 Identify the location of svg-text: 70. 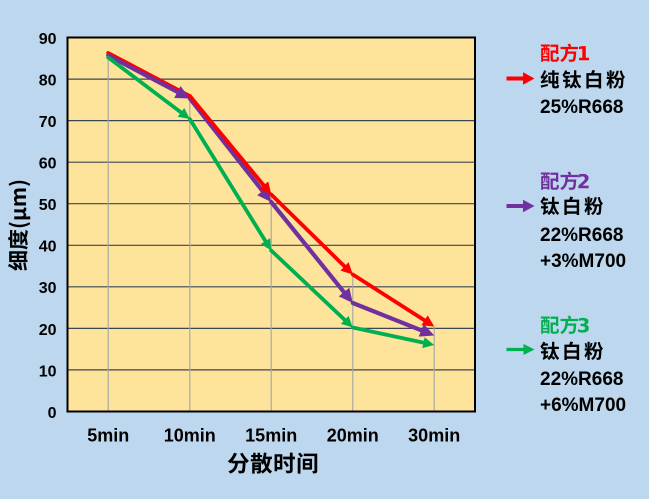
(48, 122).